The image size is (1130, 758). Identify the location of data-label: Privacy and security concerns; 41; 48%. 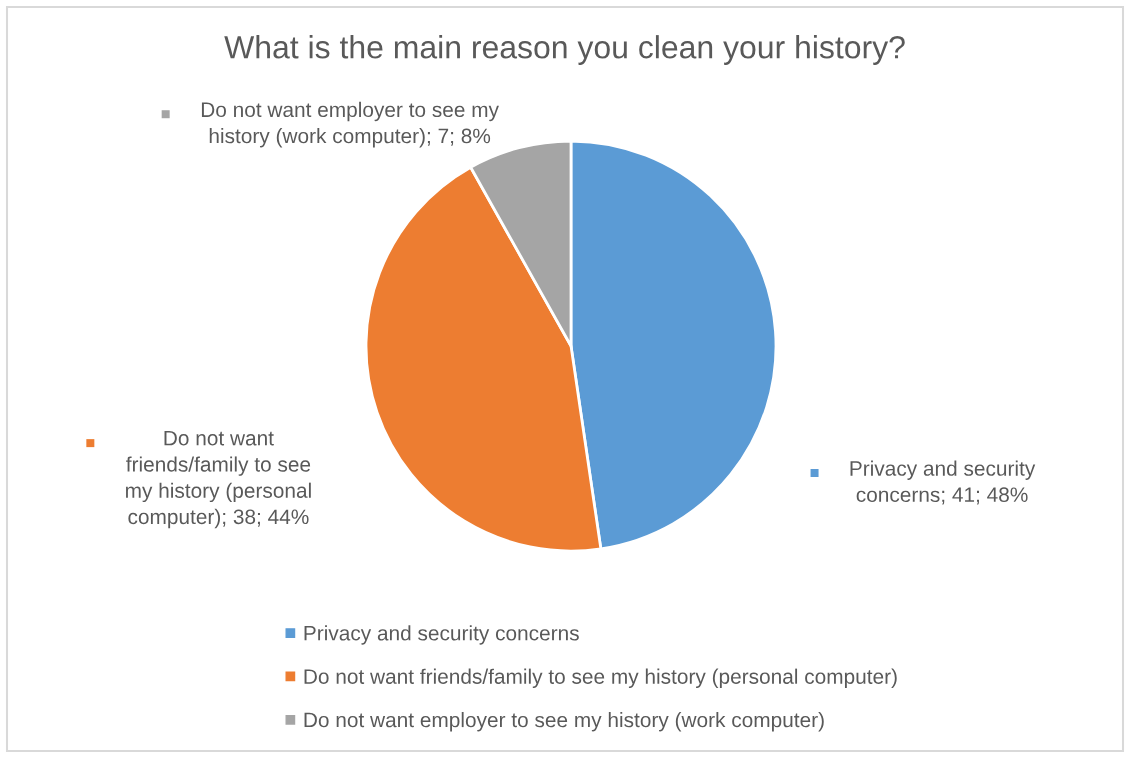
(943, 482).